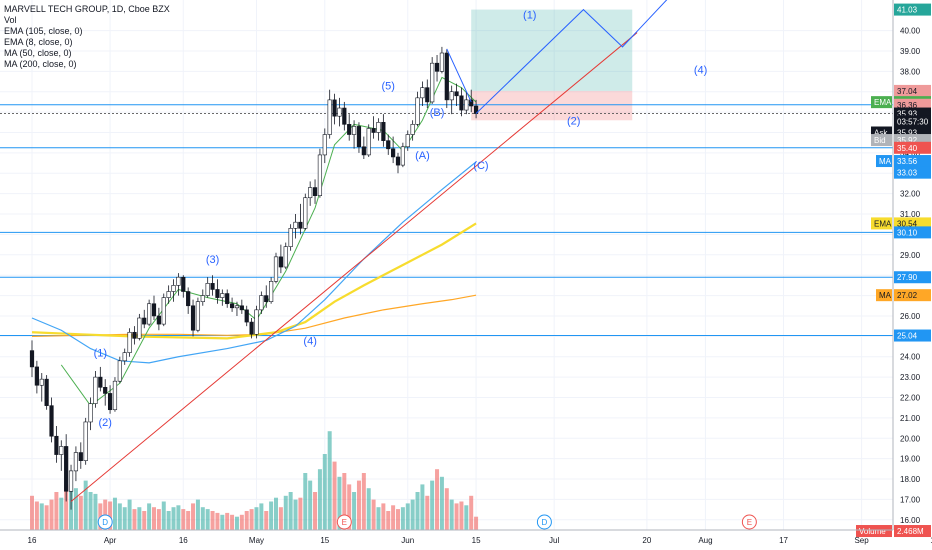 The height and width of the screenshot is (550, 932). I want to click on wave-label: (A), so click(422, 156).